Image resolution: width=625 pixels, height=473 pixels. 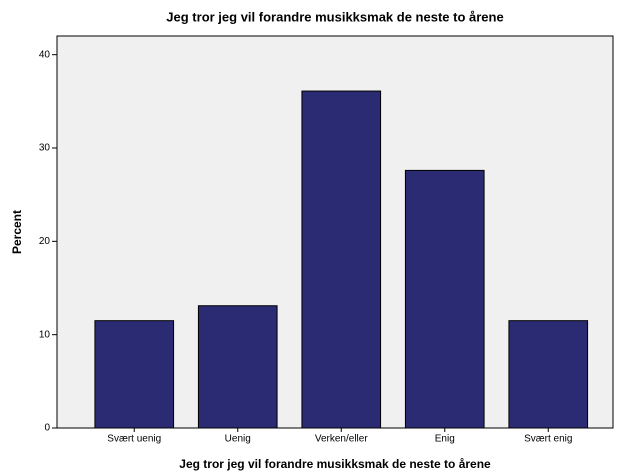 What do you see at coordinates (47, 428) in the screenshot?
I see `y-tick-label: 0` at bounding box center [47, 428].